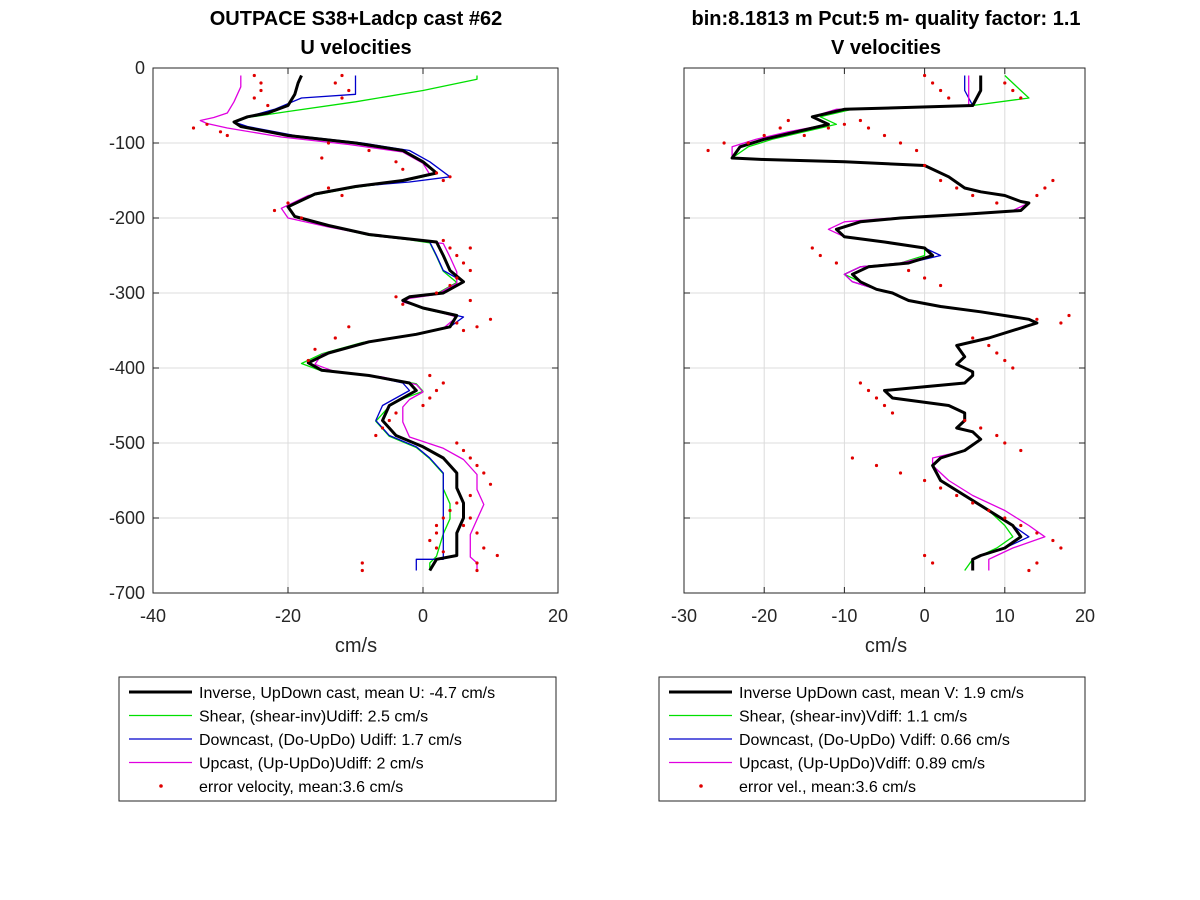 The image size is (1200, 900). I want to click on u-series-inverse-line, so click(348, 323).